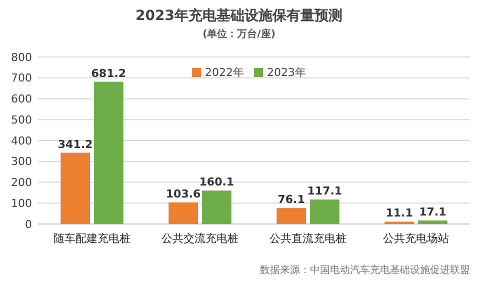 Image resolution: width=478 pixels, height=287 pixels. Describe the element at coordinates (365, 270) in the screenshot. I see `source-note: 数据来源：中国电动汽车充电基础设施促进联盟` at that location.